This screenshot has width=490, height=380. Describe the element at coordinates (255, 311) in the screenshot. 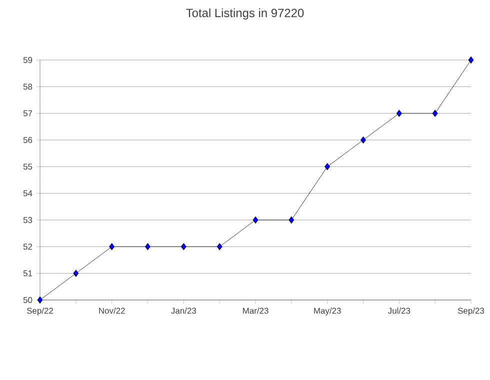

I see `x-tick-label: Mar/23` at that location.